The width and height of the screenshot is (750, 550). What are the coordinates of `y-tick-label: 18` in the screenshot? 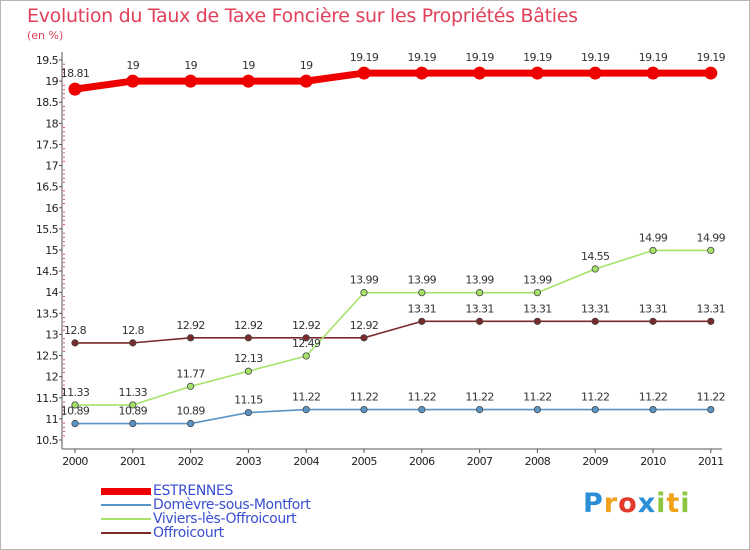 It's located at (51, 123).